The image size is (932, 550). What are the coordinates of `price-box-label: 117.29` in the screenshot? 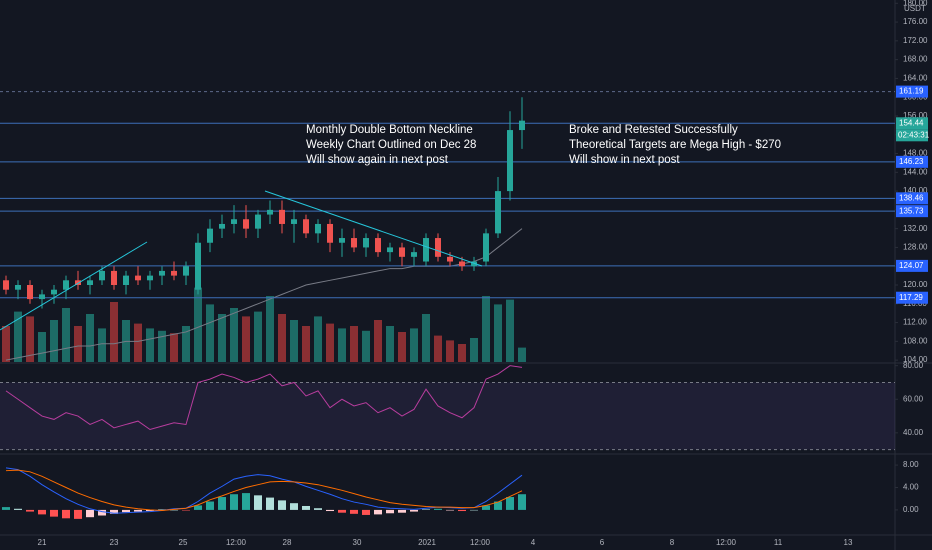 It's located at (911, 297).